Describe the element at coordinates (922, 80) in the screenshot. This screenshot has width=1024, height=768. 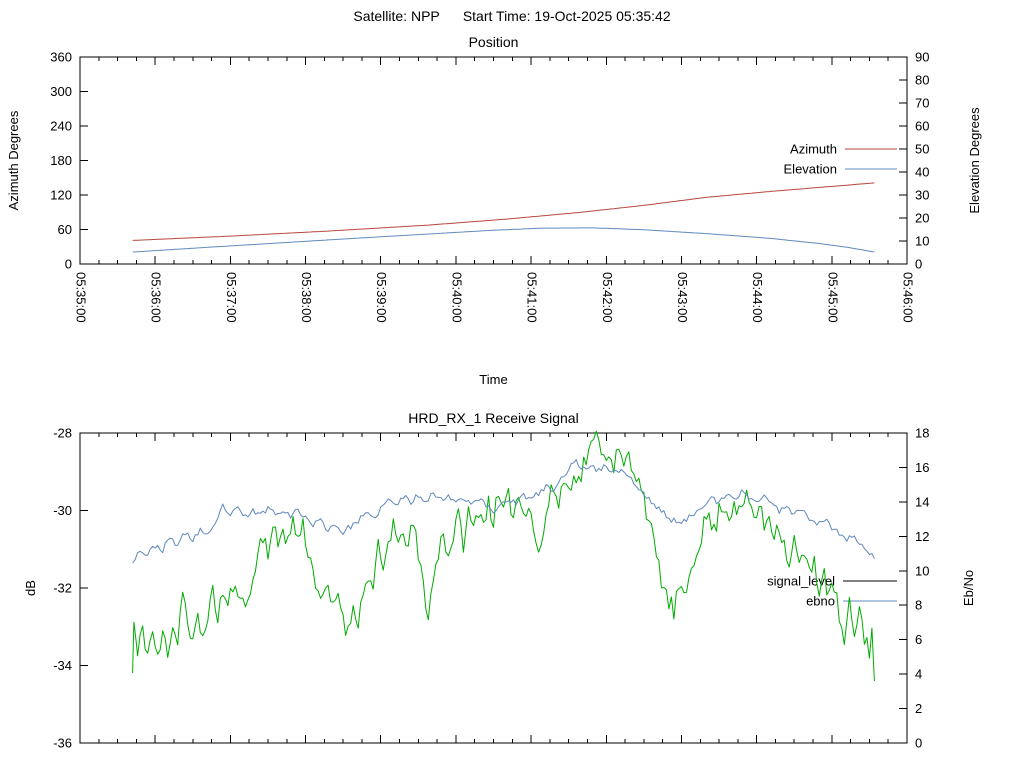
I see `y-right-tick-label: 80` at that location.